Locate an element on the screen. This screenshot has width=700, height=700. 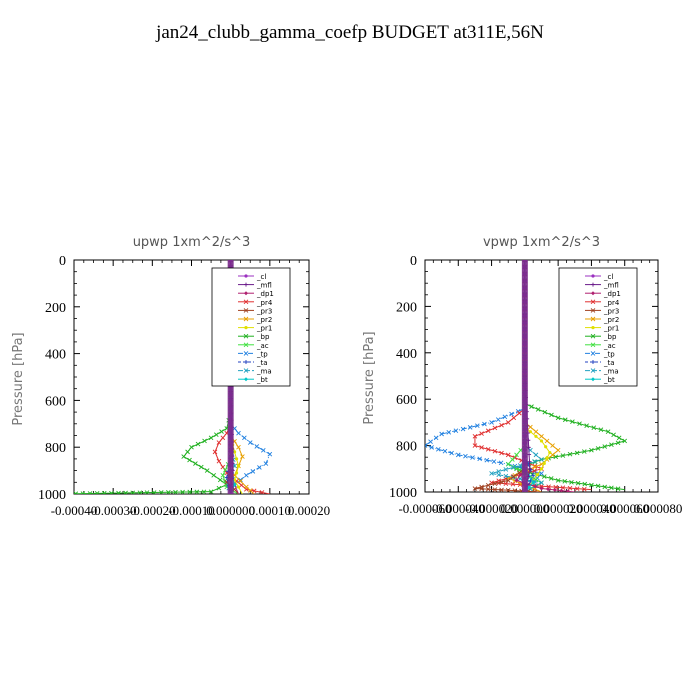
legend-label: _ma is located at coordinates (264, 372).